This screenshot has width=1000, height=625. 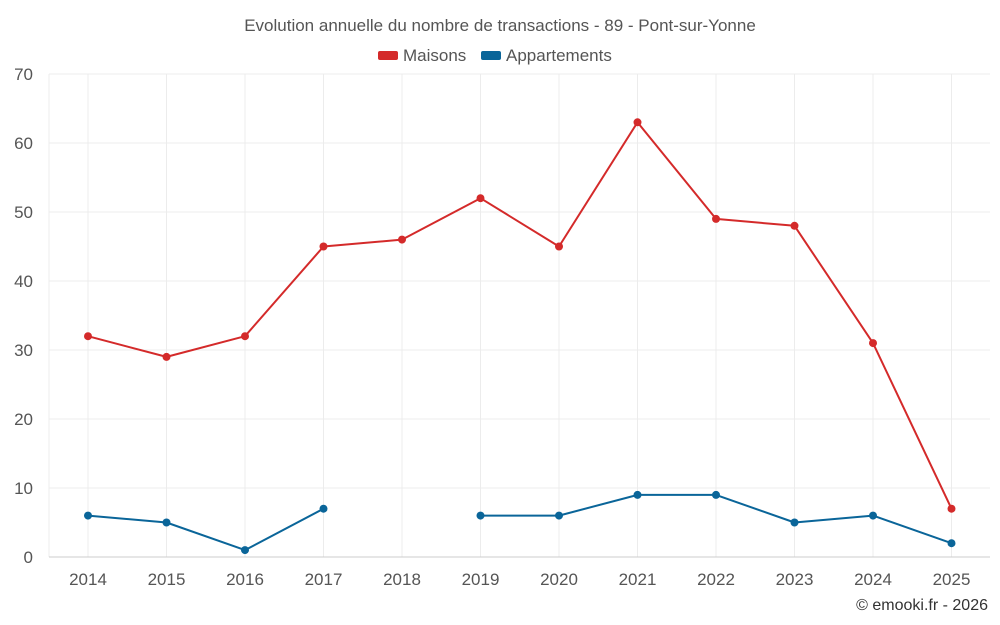 I want to click on y-tick-label: 60, so click(x=23, y=143).